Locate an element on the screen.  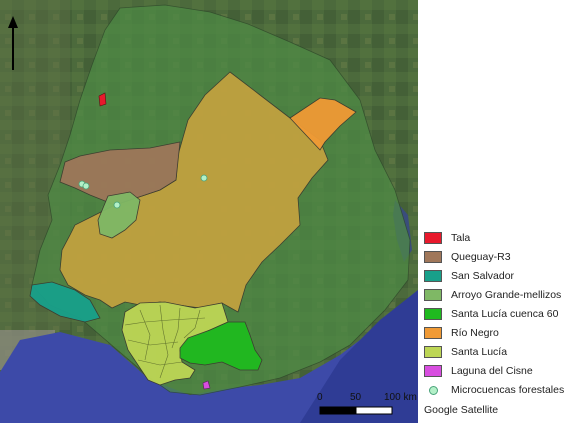
scale-tick-100: 100 km is located at coordinates (400, 397).